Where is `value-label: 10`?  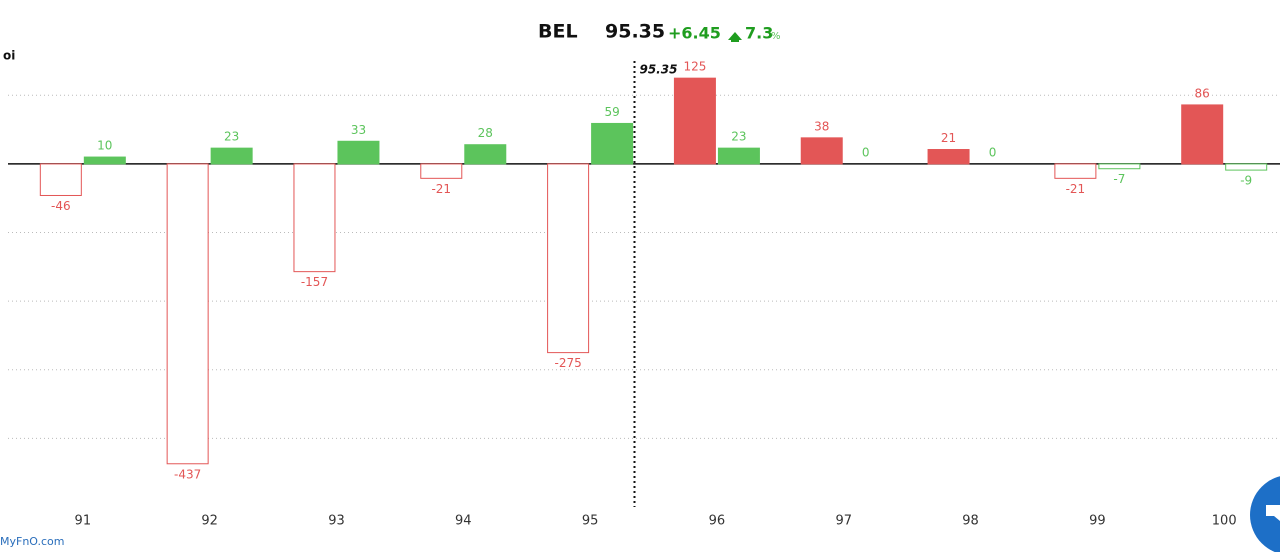
value-label: 10 is located at coordinates (104, 146).